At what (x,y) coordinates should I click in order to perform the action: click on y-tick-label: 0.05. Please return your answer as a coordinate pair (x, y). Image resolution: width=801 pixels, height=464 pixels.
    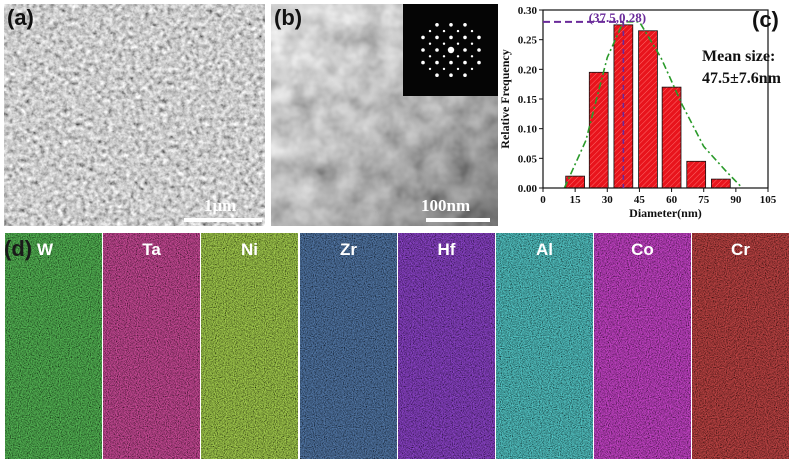
    Looking at the image, I should click on (528, 159).